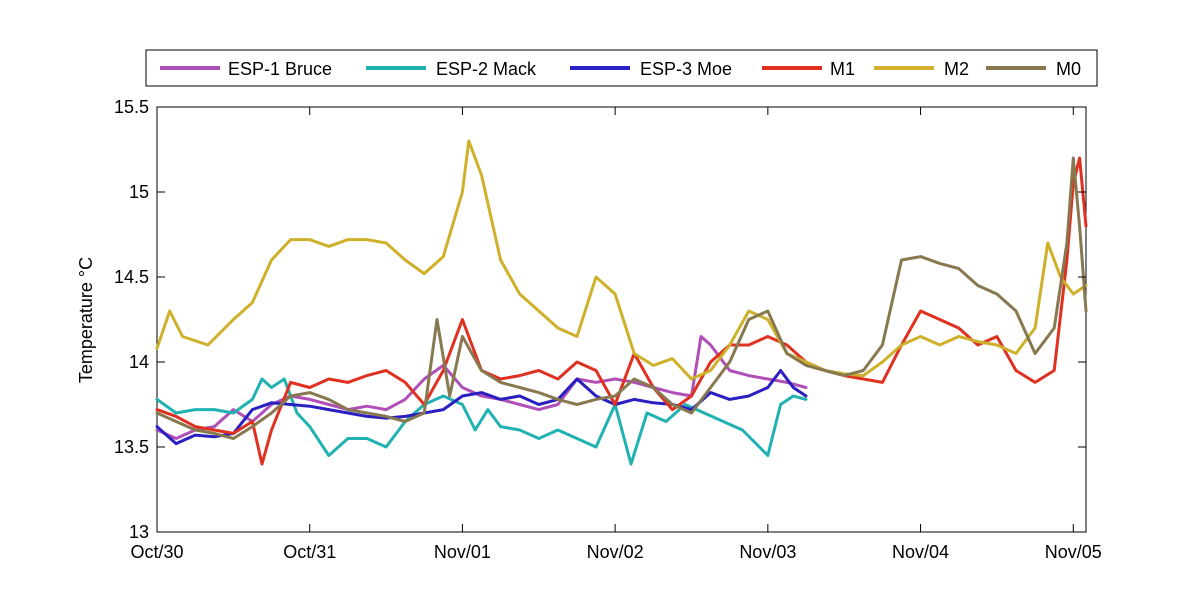 This screenshot has width=1200, height=600. I want to click on y-tick-label: 15.5, so click(131, 107).